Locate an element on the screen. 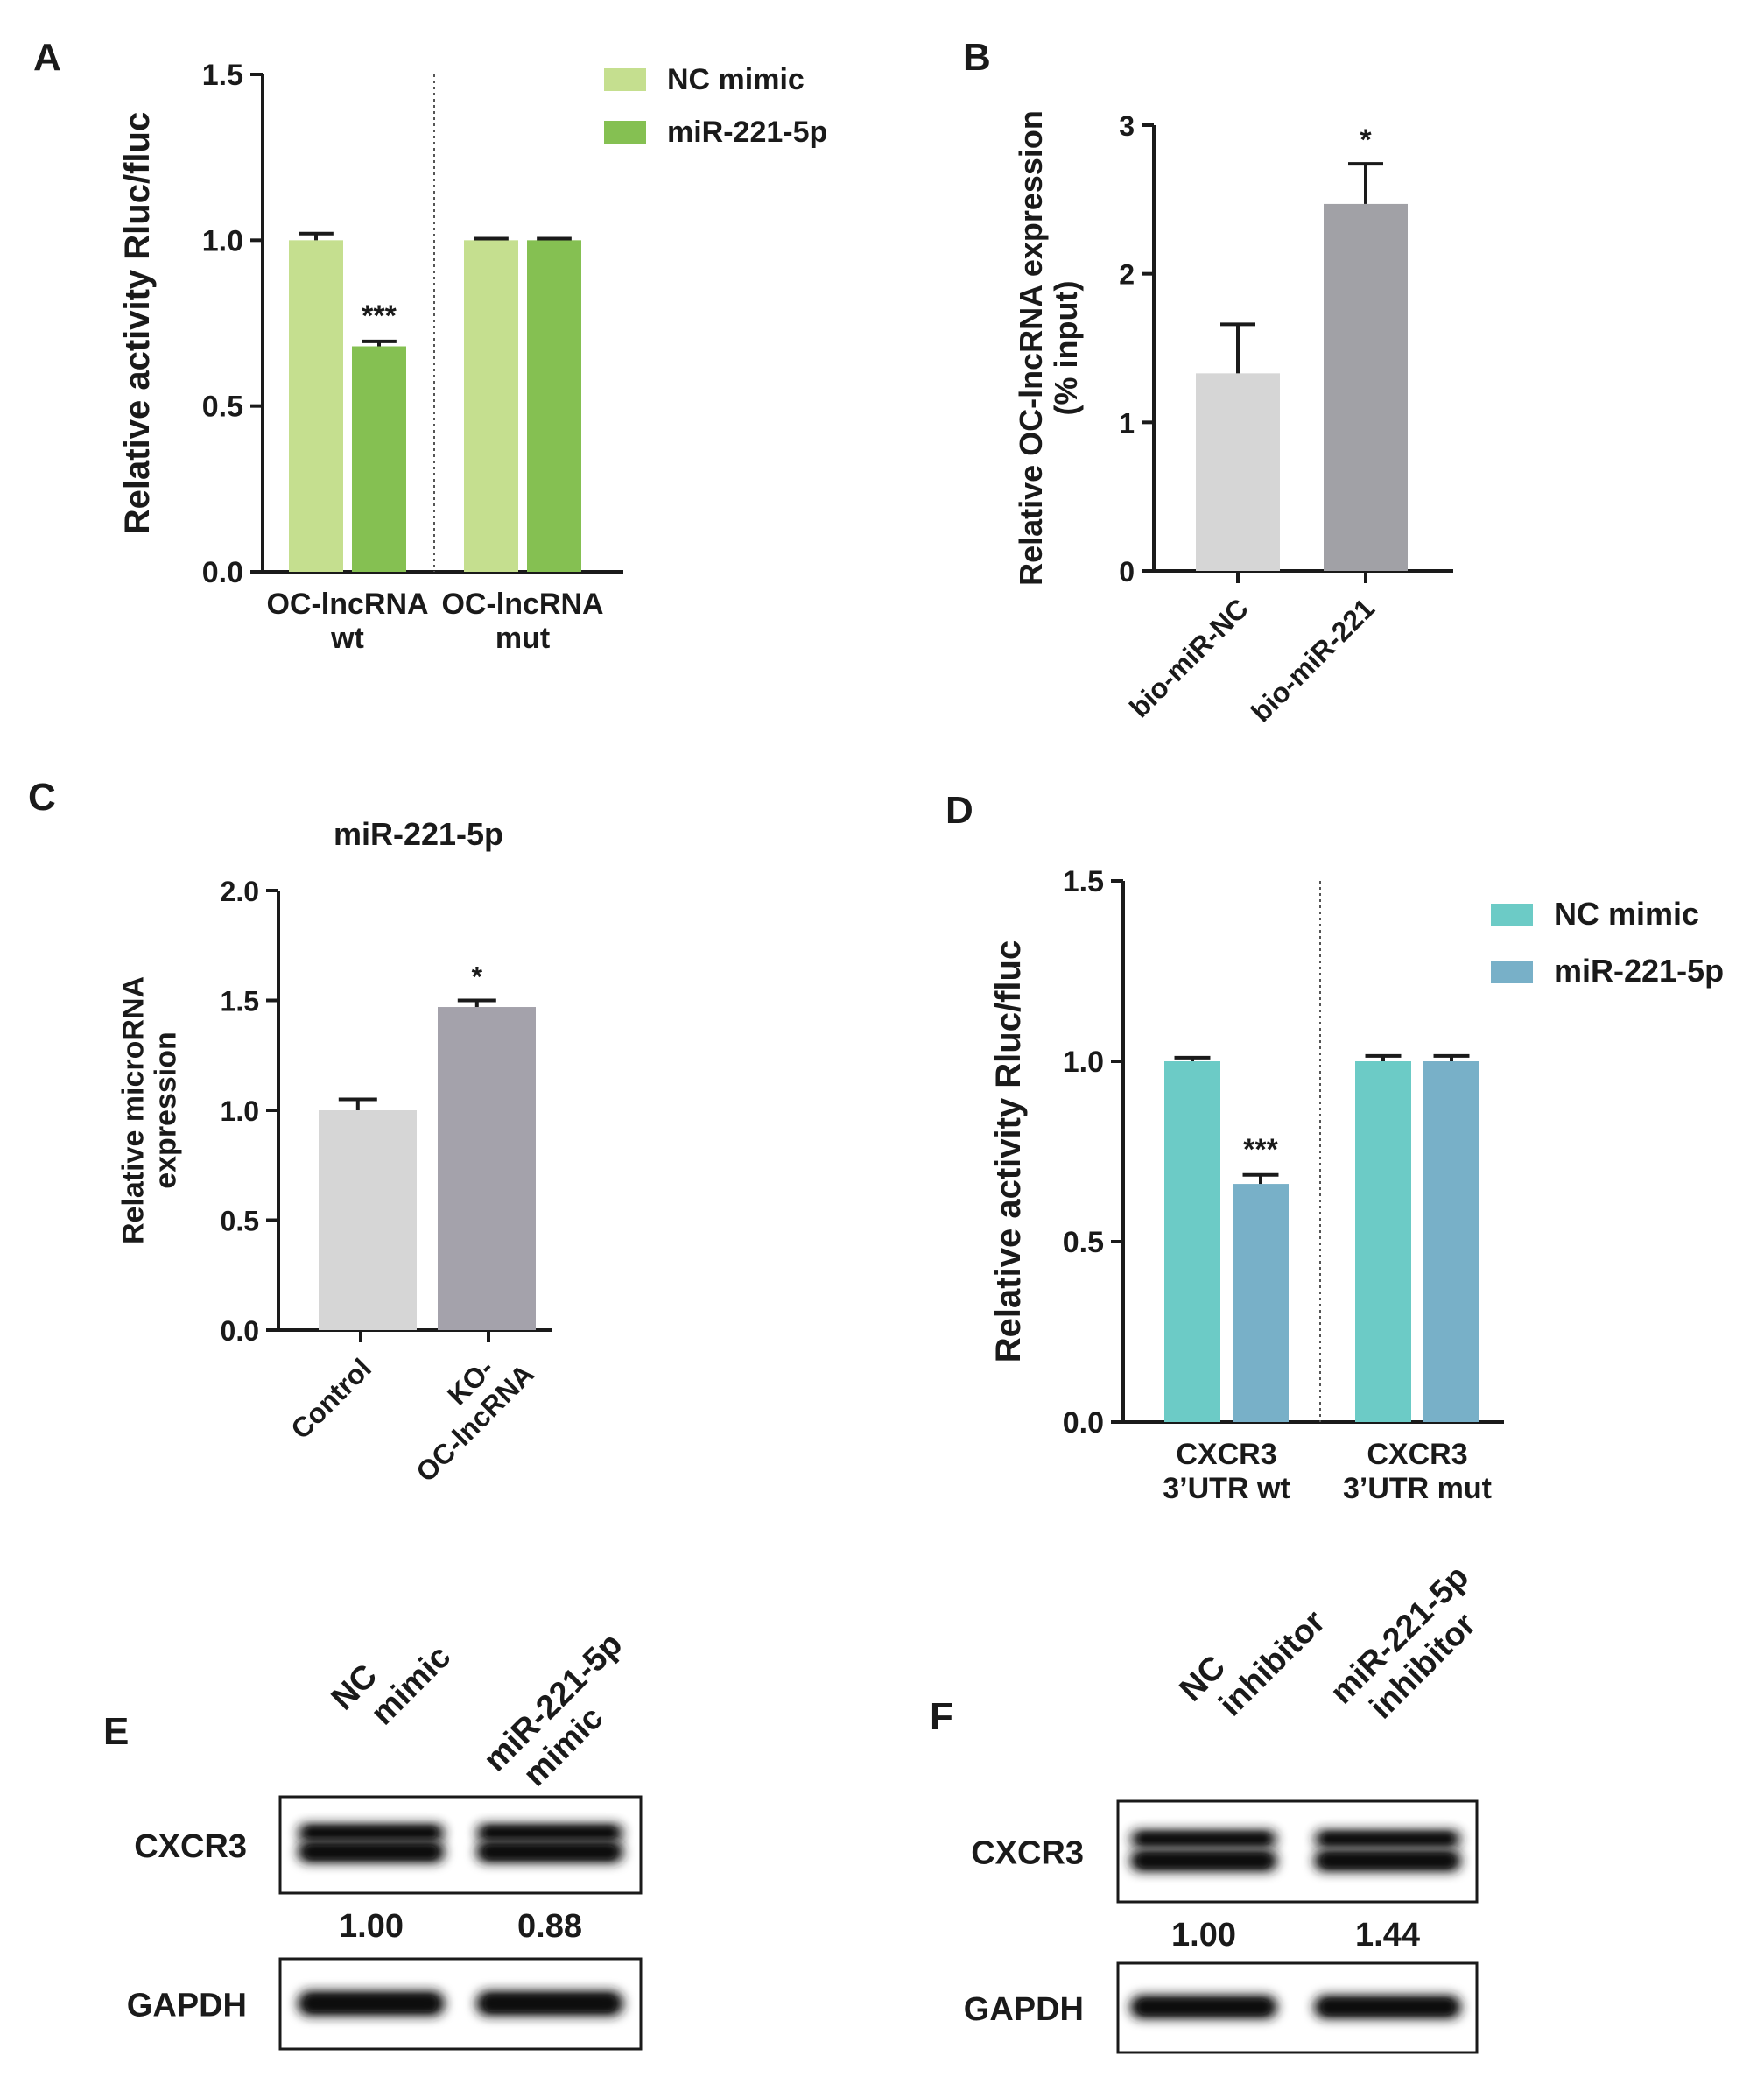 This screenshot has width=1764, height=2084. y-axis-label: Relative OC-lncRNA expression(% input) is located at coordinates (1048, 348).